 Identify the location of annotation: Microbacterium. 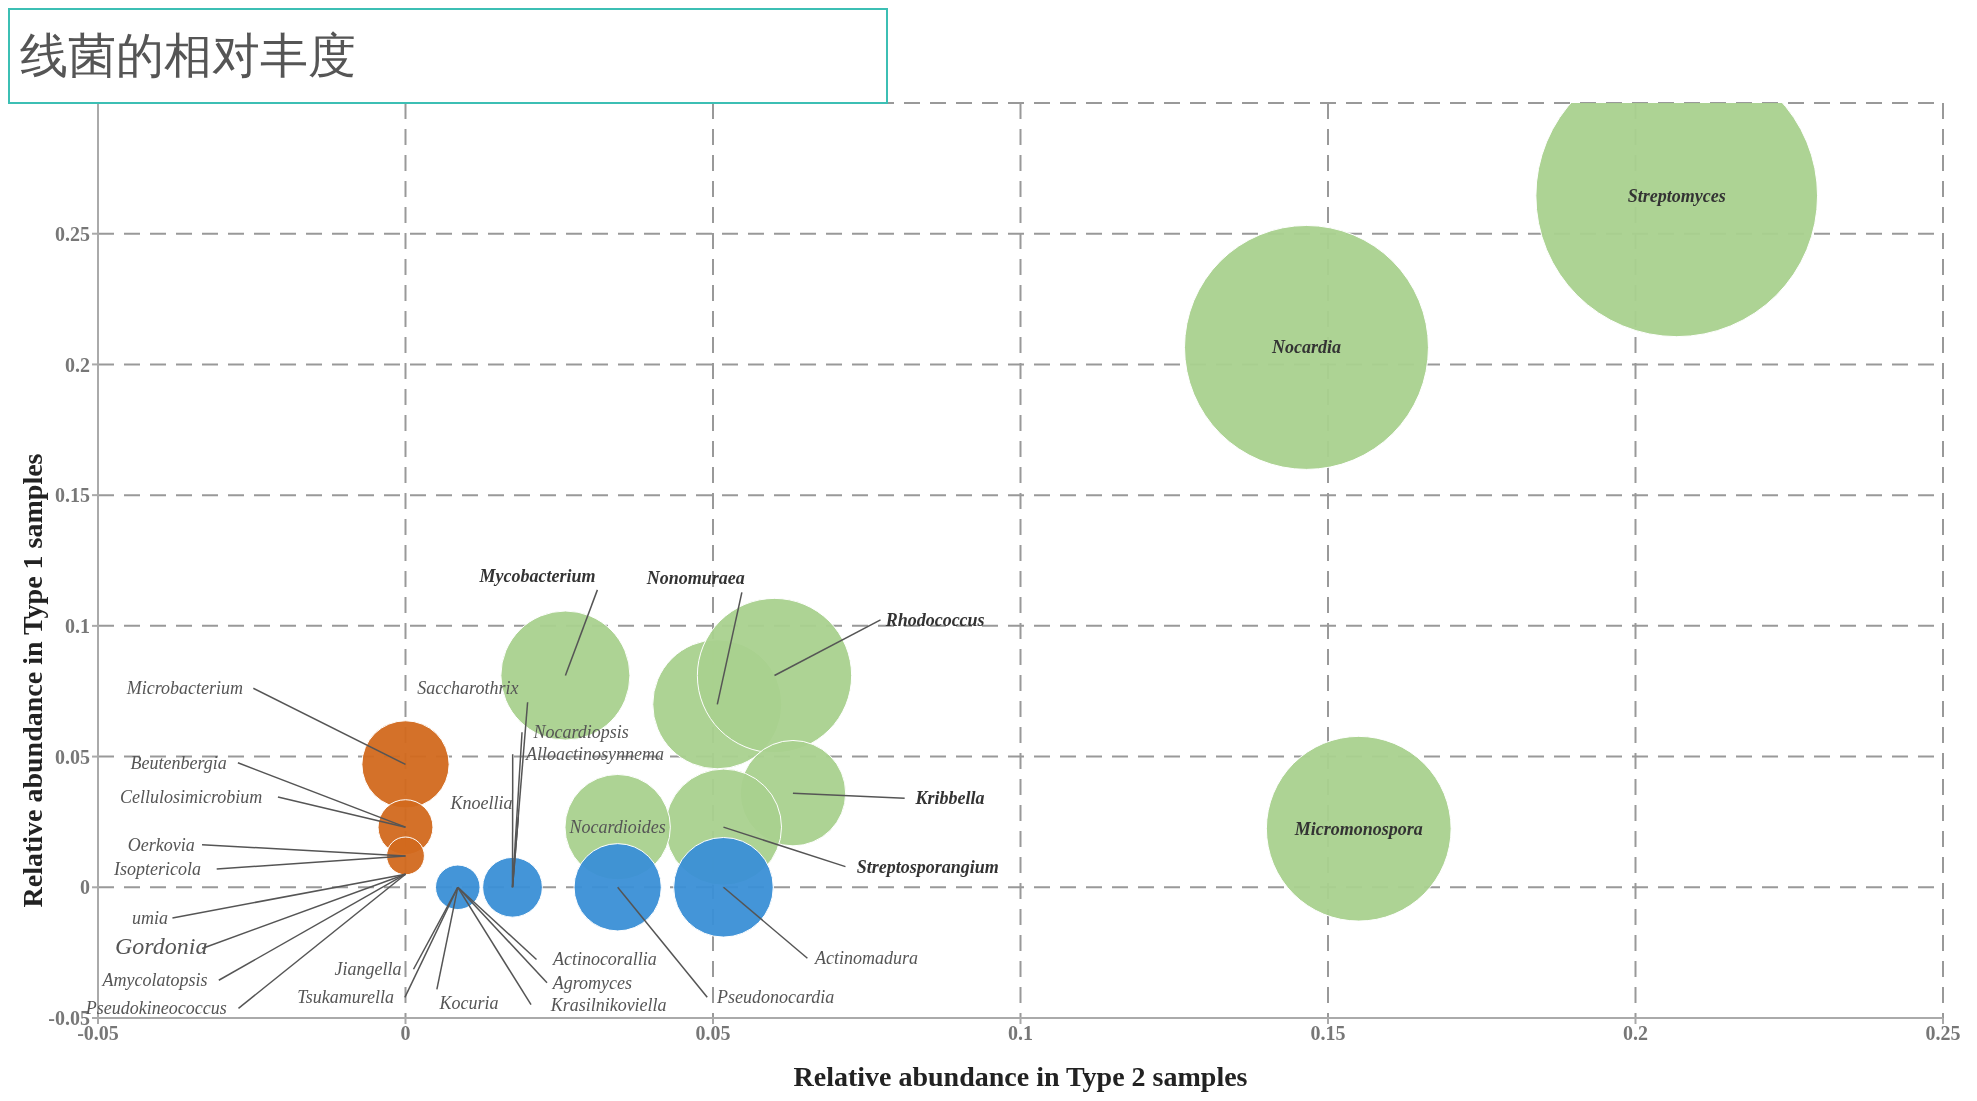
(184, 688).